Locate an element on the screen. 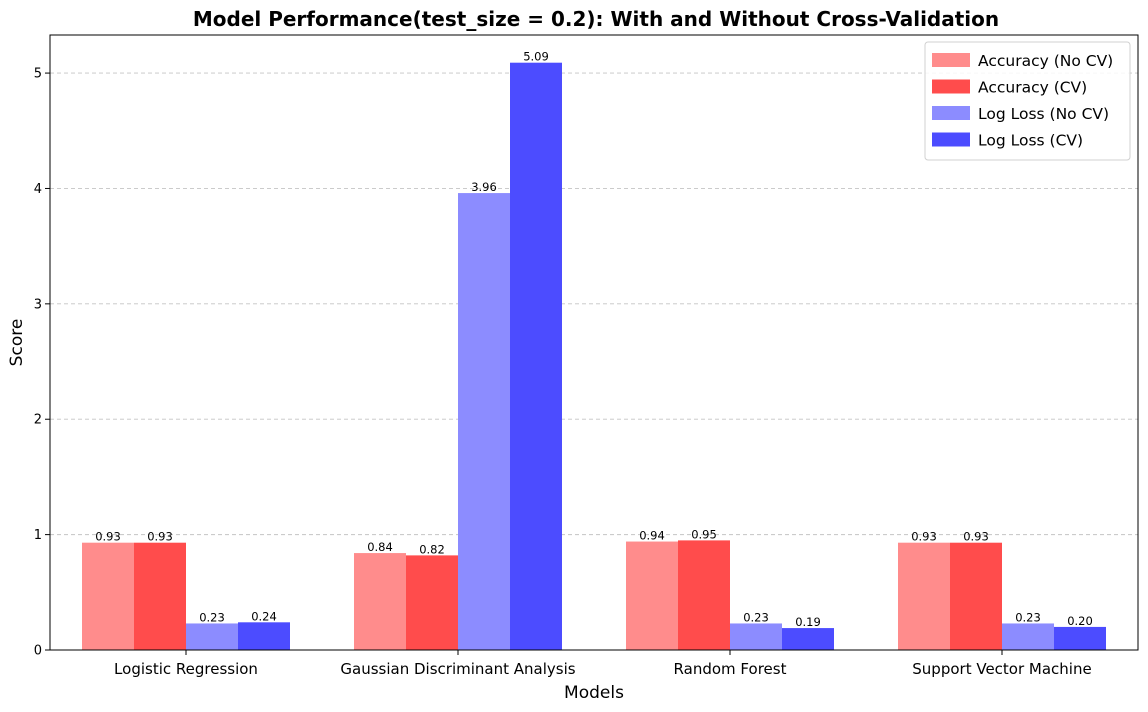 This screenshot has height=712, width=1148. y-tick-label: 3 is located at coordinates (38, 304).